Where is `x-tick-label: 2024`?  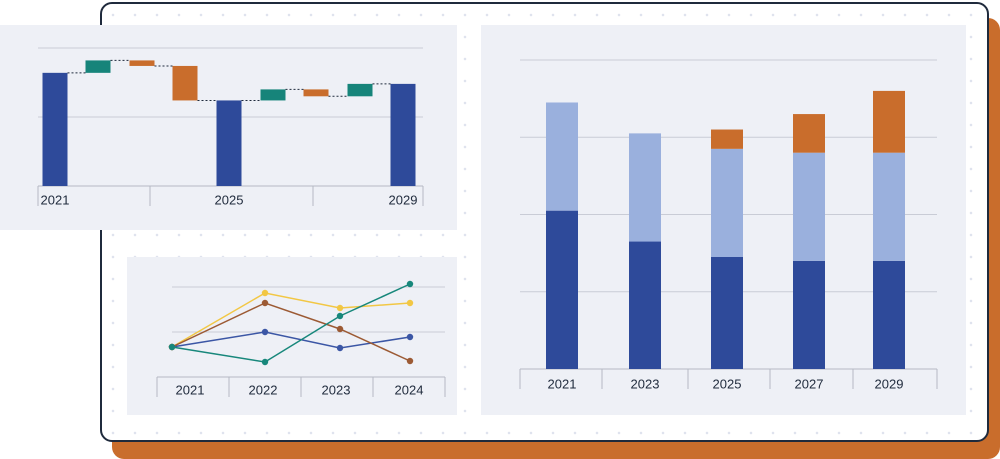
x-tick-label: 2024 is located at coordinates (409, 389).